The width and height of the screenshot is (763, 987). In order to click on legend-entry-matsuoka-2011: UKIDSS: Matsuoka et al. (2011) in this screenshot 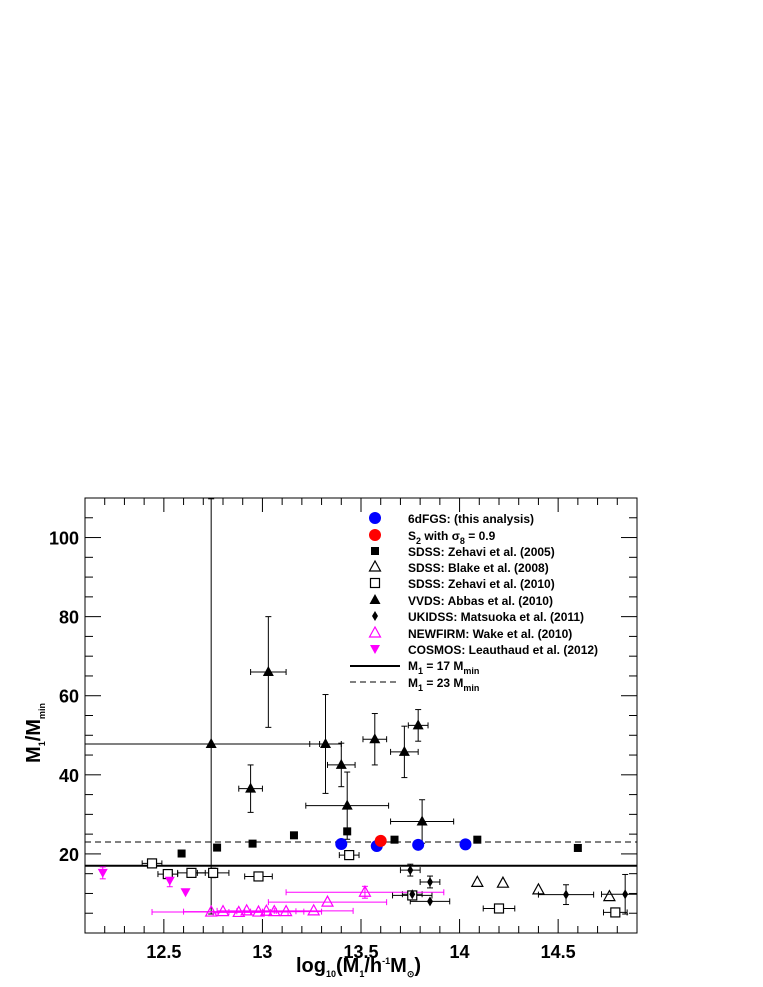, I will do `click(496, 617)`.